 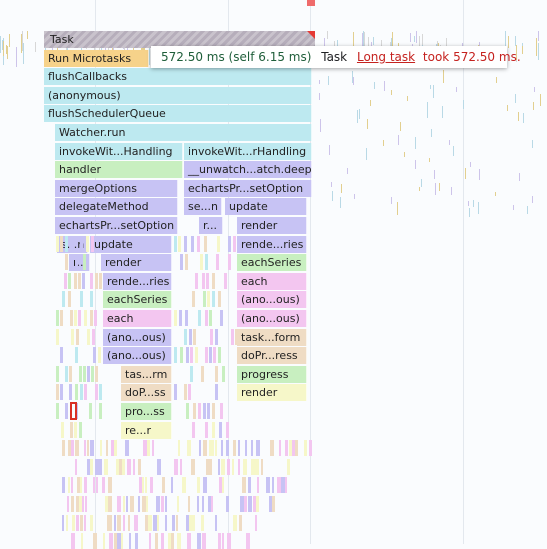 I want to click on frame-unwatch: __unwatch...atch.deep, so click(x=248, y=170).